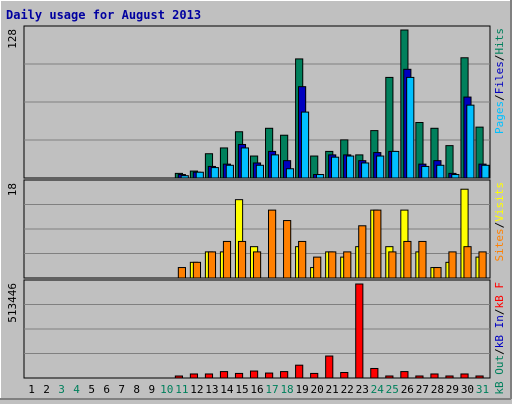  I want to click on x-tick-label-4: 4, so click(76, 389).